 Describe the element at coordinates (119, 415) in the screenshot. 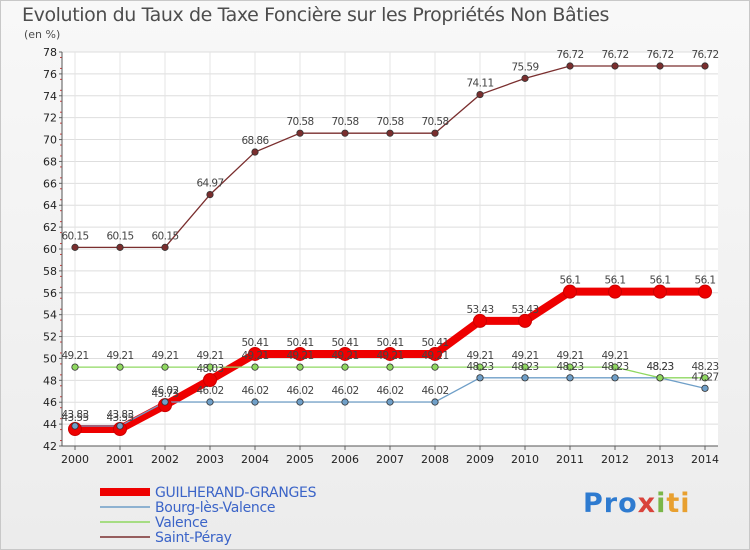

I see `data-label: 43.83` at that location.